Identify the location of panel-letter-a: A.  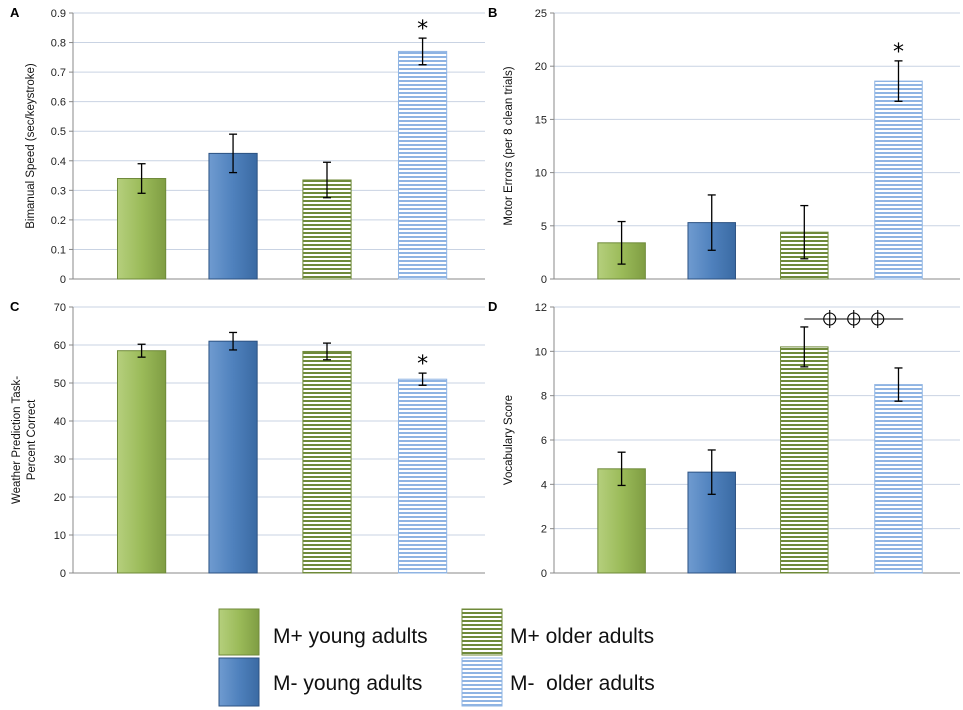
(15, 12).